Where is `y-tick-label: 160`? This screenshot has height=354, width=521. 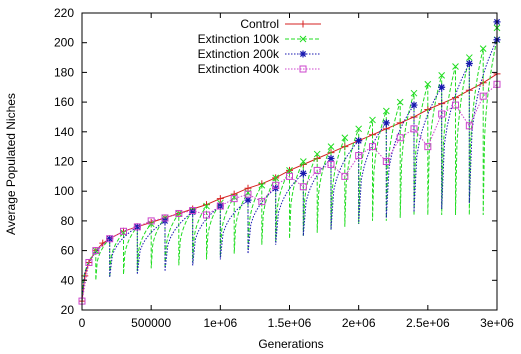 y-tick-label: 160 is located at coordinates (64, 102).